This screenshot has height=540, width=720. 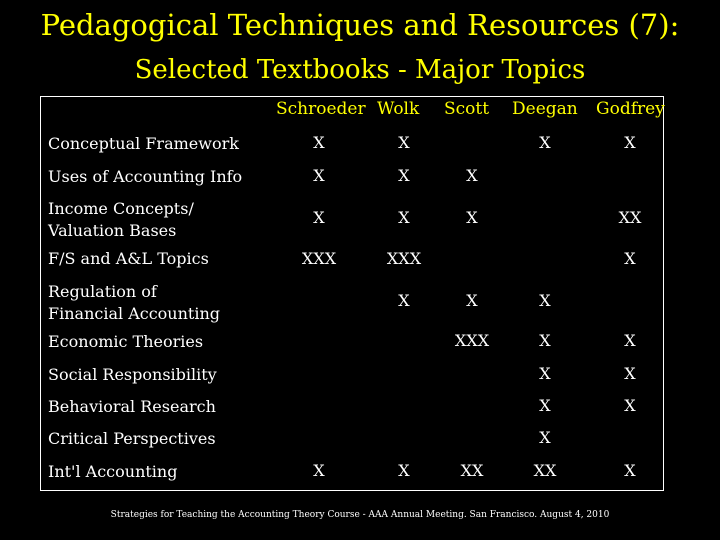 I want to click on column-header-scott: Scott, so click(x=467, y=109).